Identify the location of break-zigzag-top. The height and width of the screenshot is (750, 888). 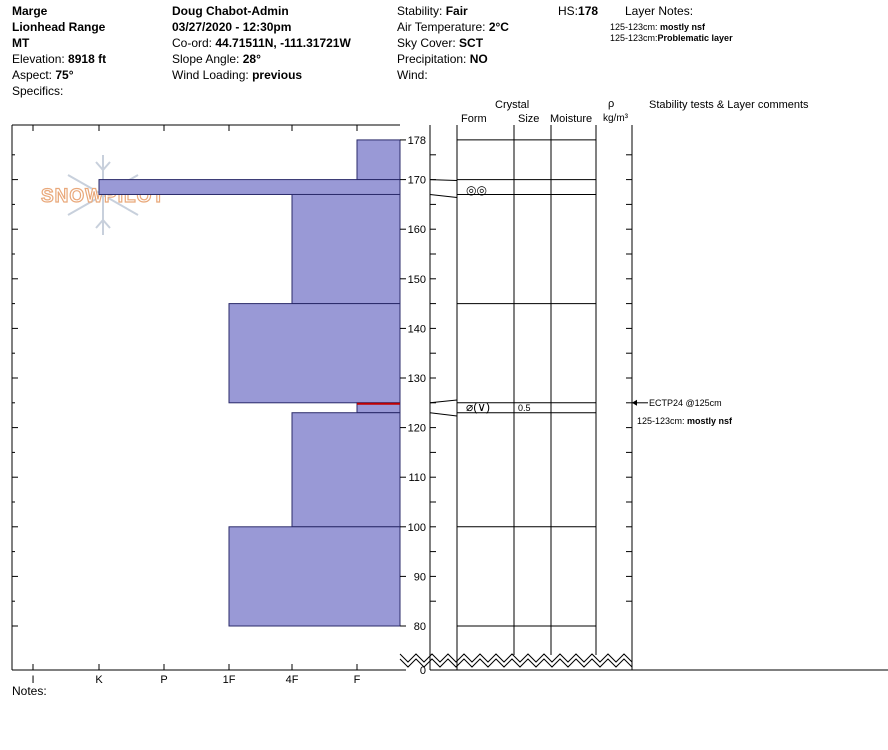
(516, 658).